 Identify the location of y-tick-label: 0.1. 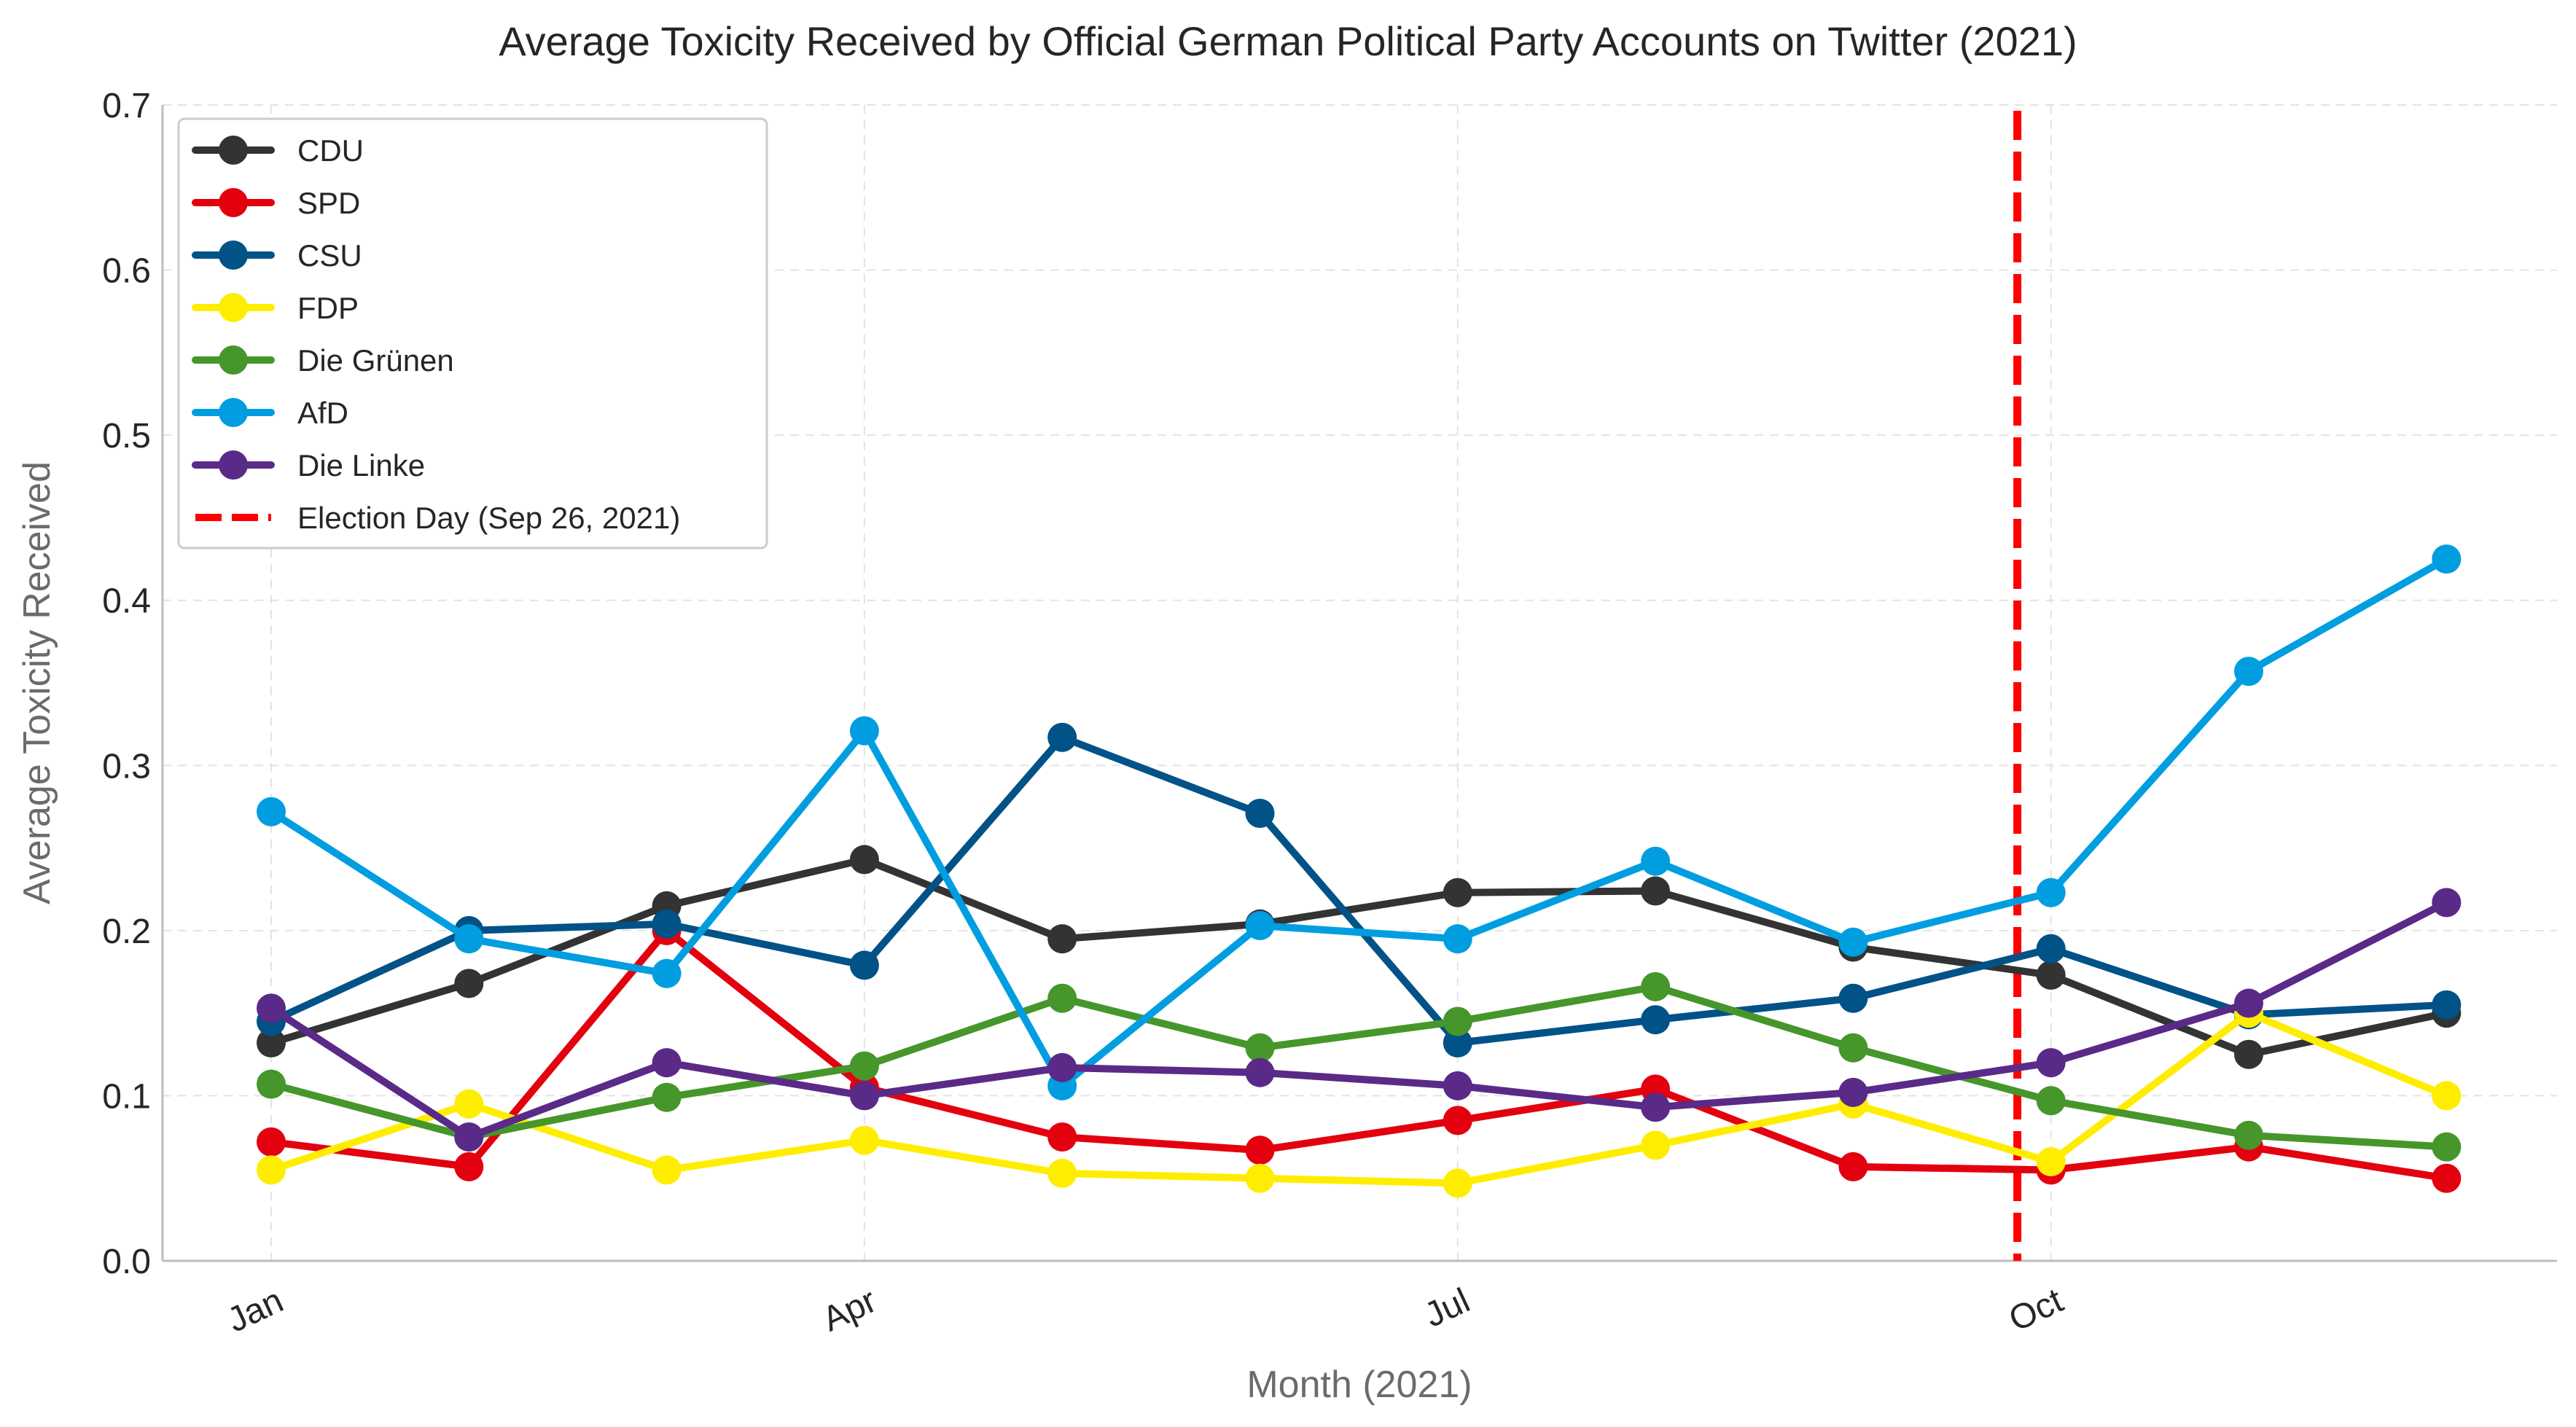
(126, 1097).